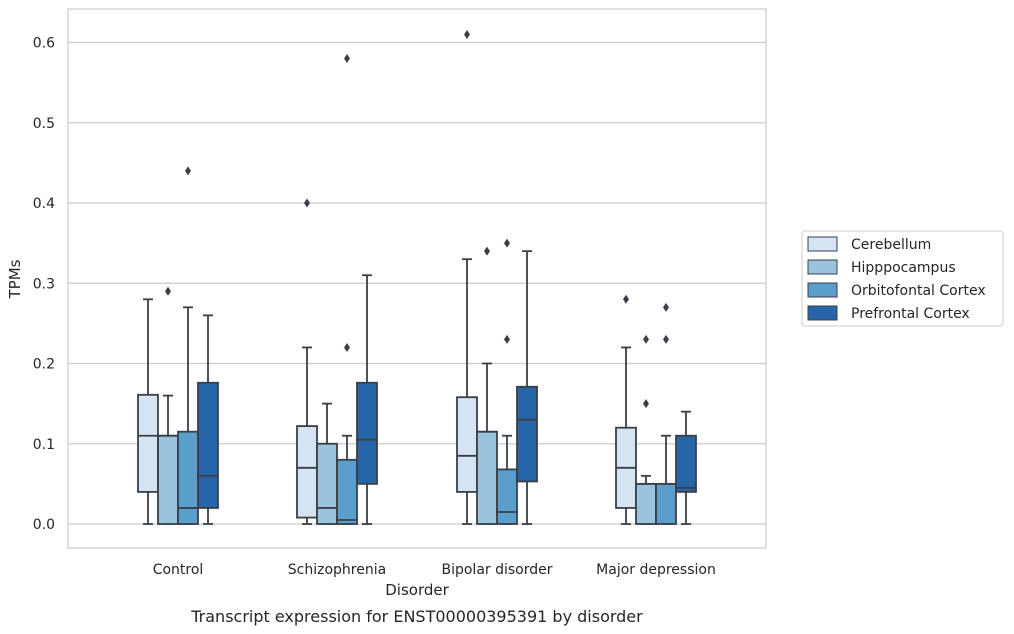 This screenshot has width=1014, height=634. I want to click on y-axis-ticks: 0.0 0.1 0.2 0.3 0.4 0.5 0.6, so click(44, 285).